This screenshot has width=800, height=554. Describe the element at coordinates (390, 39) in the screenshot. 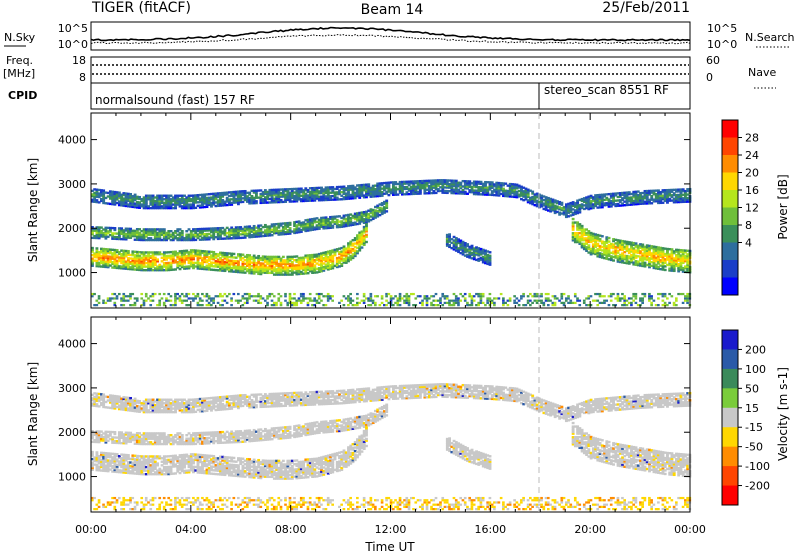

I see `nsearch-line` at that location.